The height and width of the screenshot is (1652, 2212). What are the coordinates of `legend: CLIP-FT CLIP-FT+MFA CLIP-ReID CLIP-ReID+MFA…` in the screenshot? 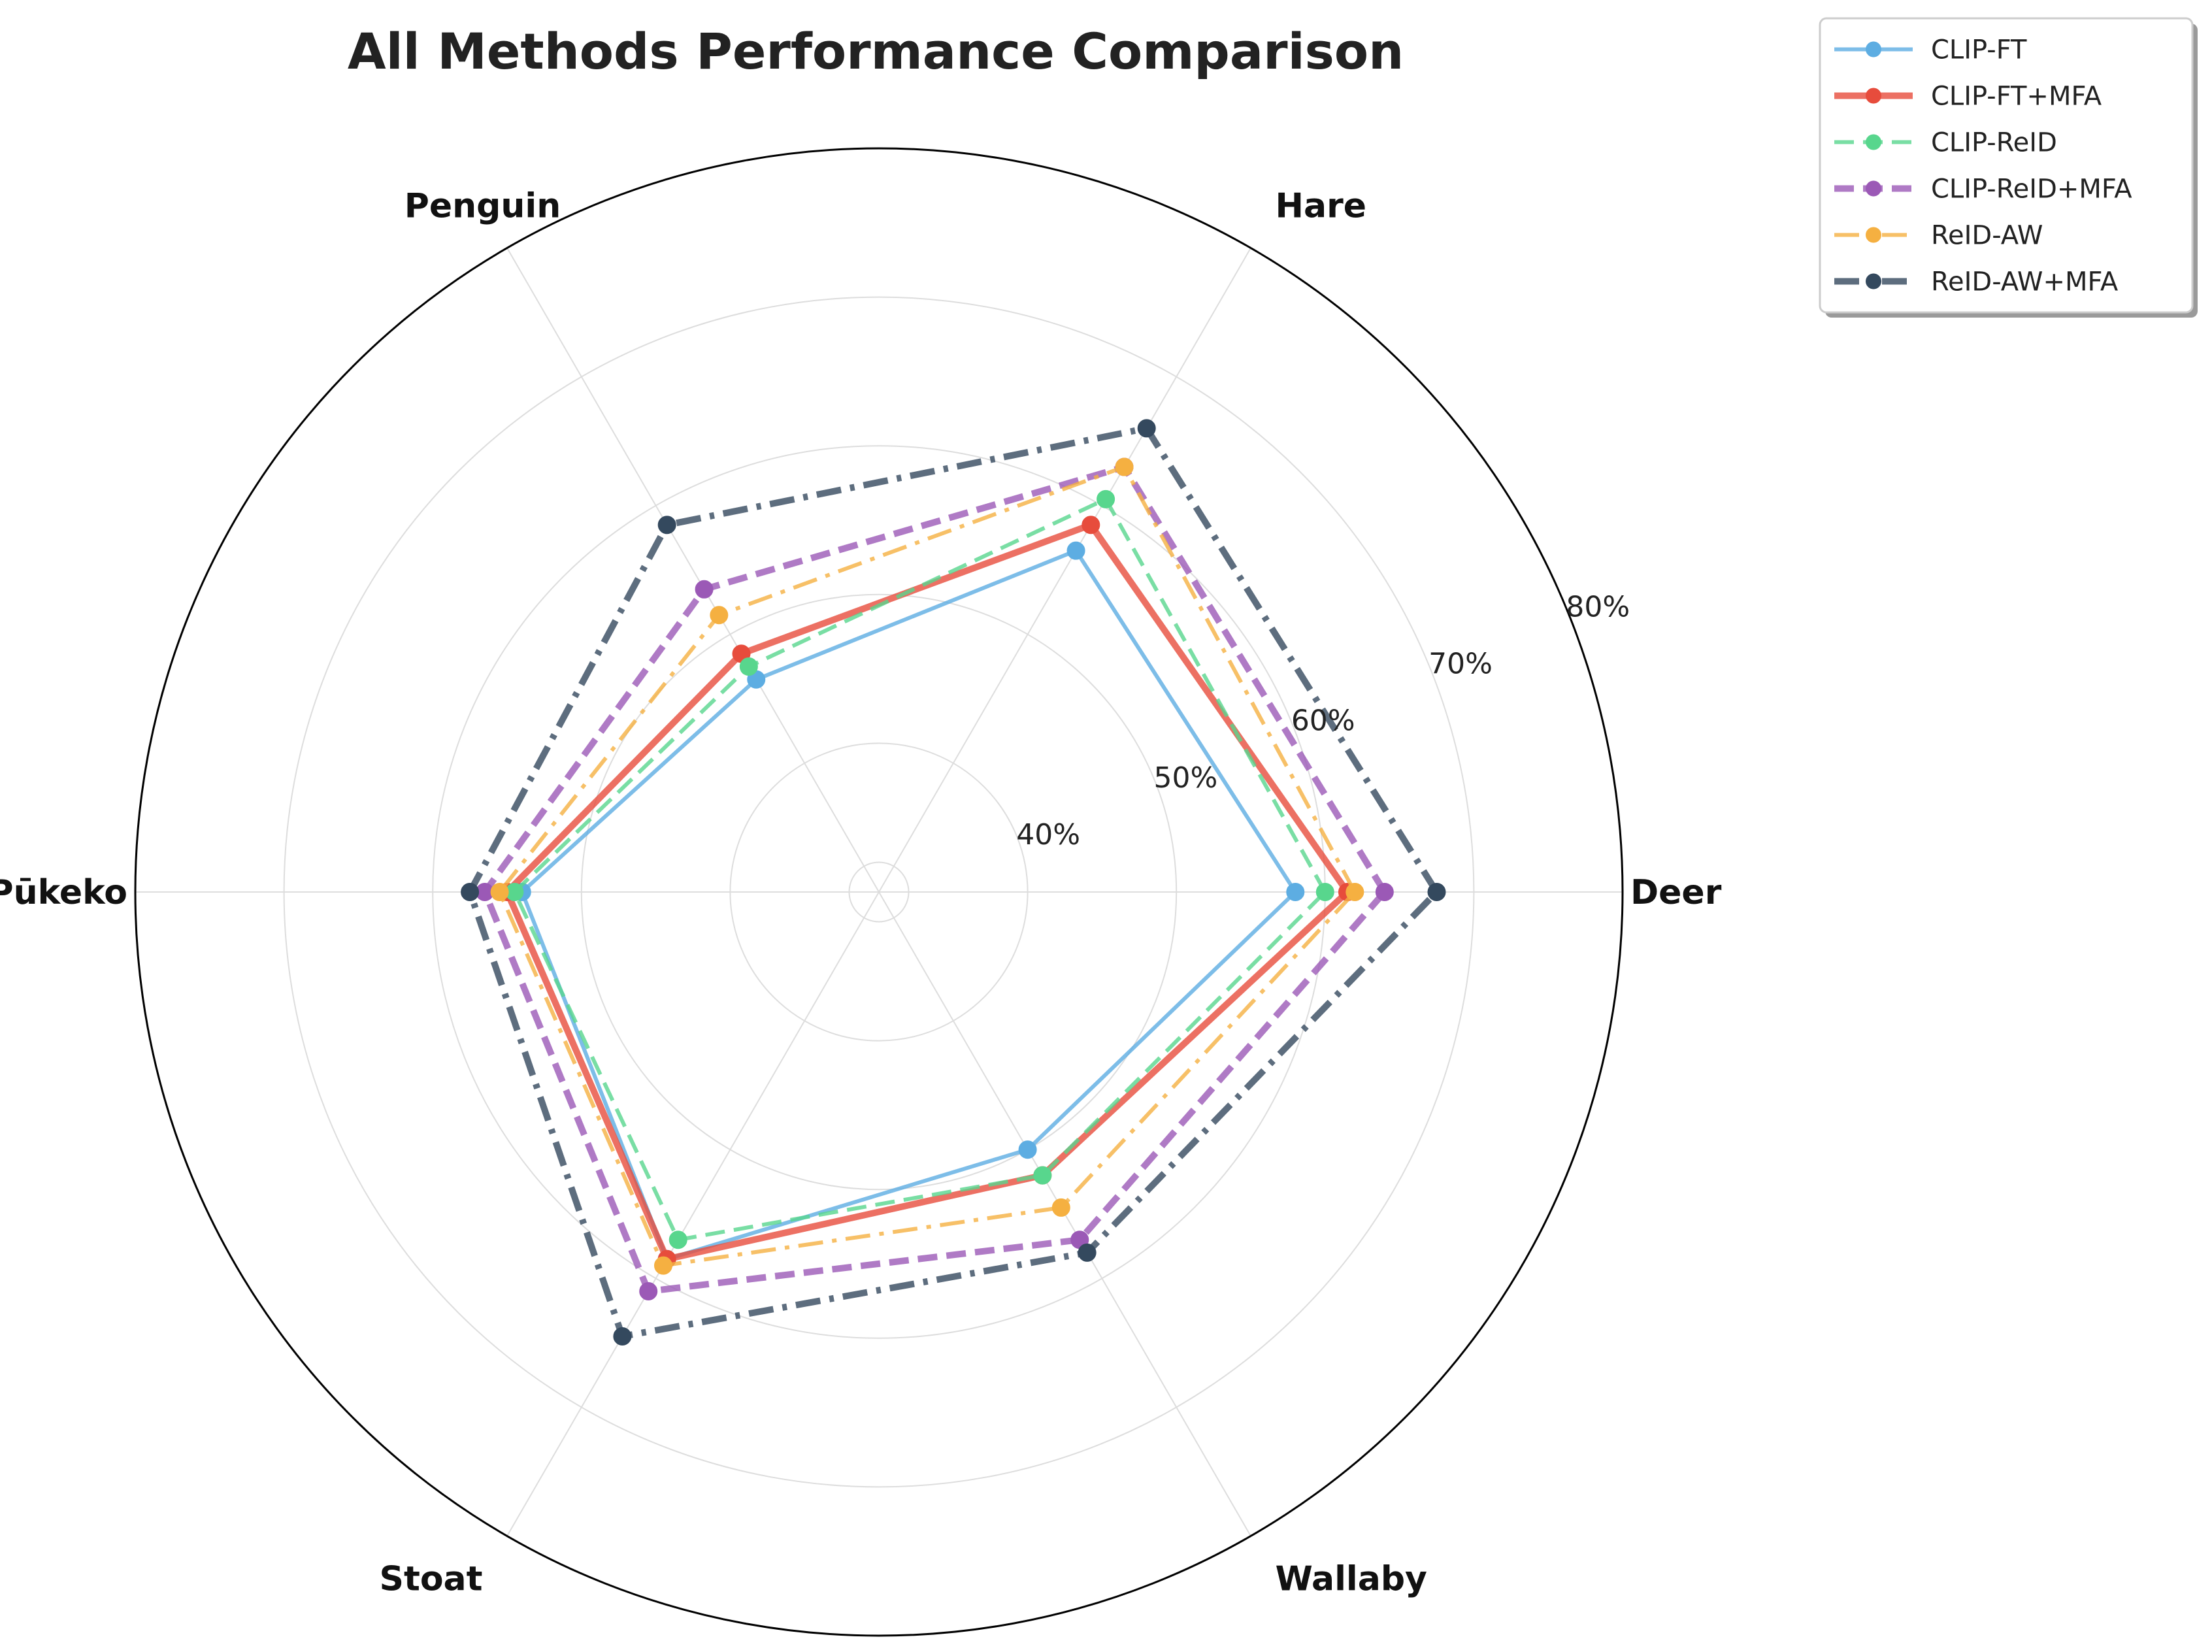 It's located at (2009, 167).